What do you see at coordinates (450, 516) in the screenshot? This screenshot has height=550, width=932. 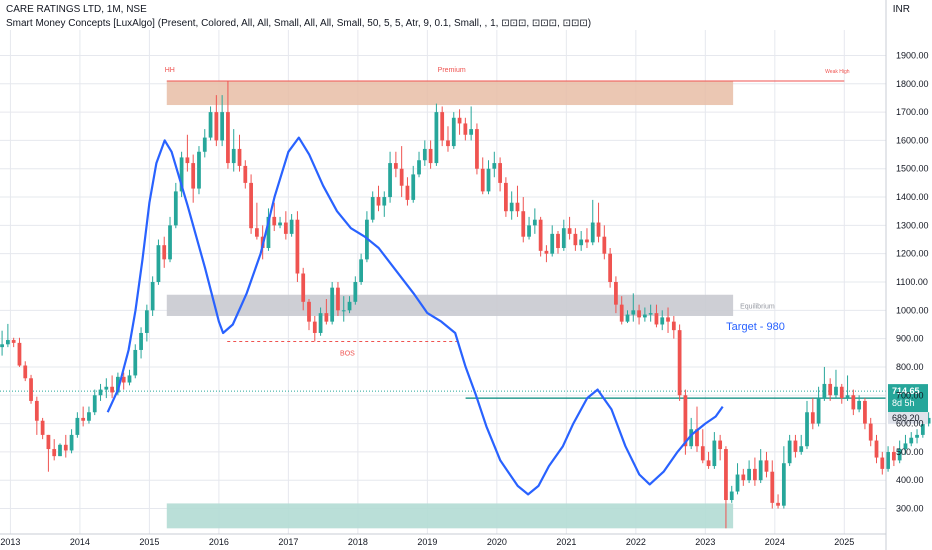 I see `discount-zone` at bounding box center [450, 516].